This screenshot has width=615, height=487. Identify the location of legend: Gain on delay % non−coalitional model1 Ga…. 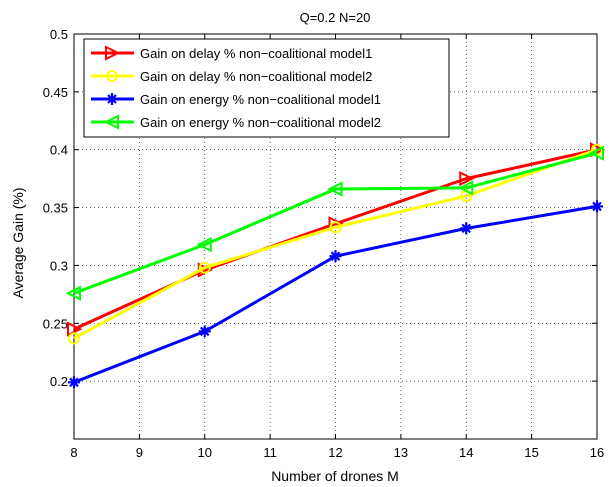
(266, 88).